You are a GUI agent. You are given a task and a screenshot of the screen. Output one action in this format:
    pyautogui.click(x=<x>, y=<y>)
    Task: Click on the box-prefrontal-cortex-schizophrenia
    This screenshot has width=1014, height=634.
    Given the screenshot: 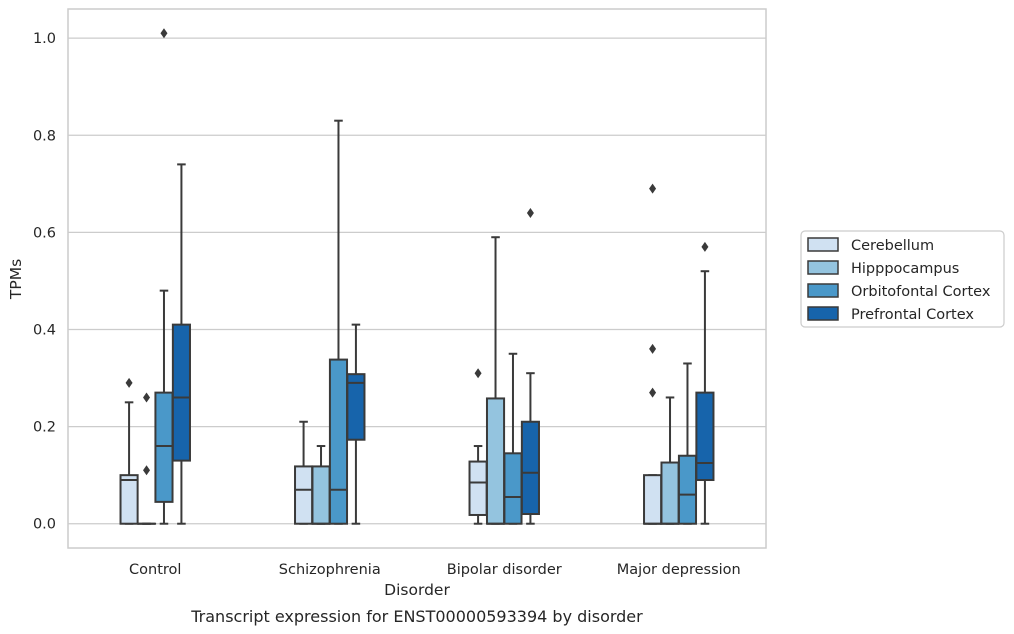 What is the action you would take?
    pyautogui.click(x=356, y=424)
    